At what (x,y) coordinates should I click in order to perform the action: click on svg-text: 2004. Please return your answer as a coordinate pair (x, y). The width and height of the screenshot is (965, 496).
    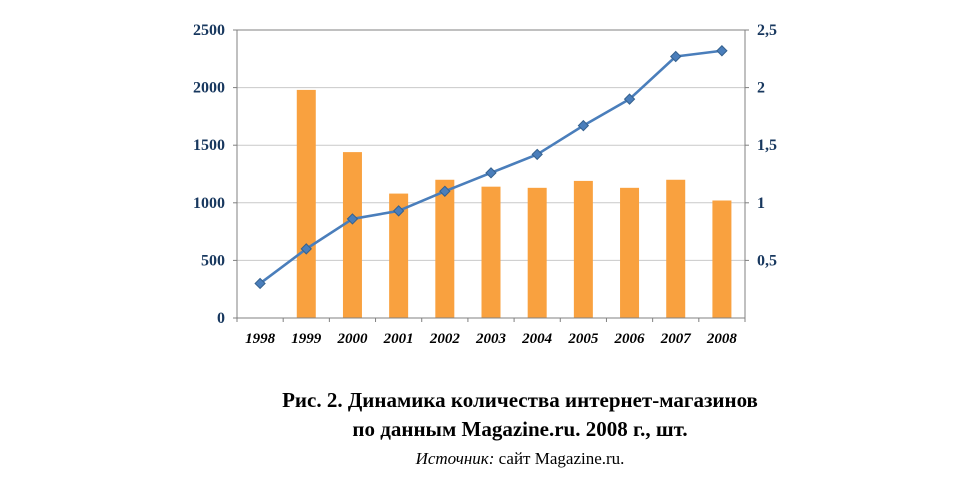
    Looking at the image, I should click on (537, 339).